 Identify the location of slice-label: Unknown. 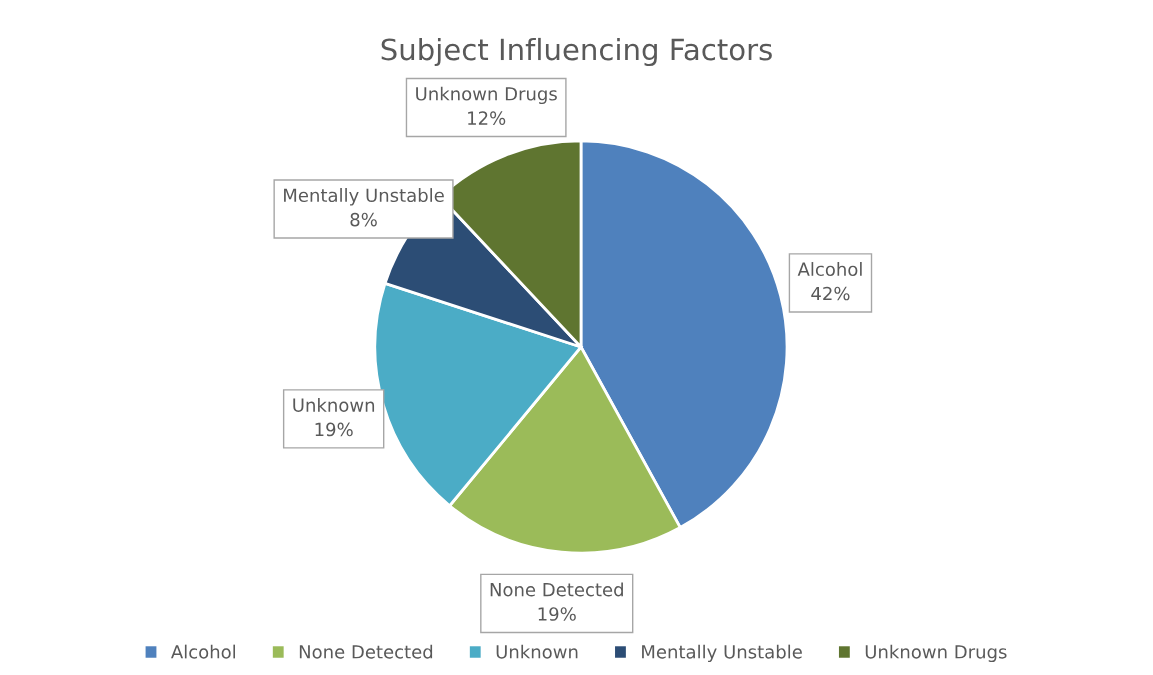
(334, 404).